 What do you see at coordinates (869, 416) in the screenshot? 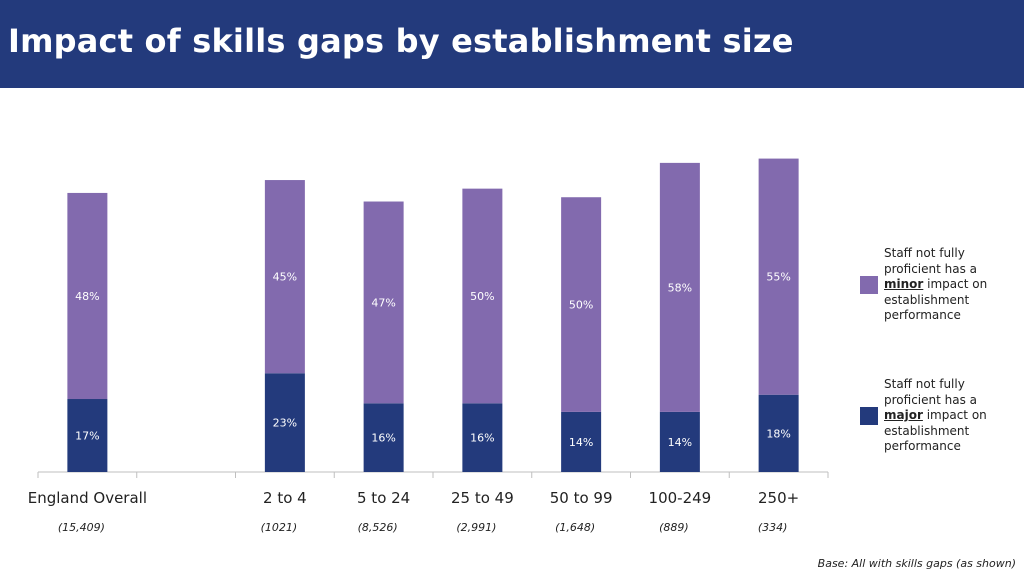
I see `legend-swatch-major` at bounding box center [869, 416].